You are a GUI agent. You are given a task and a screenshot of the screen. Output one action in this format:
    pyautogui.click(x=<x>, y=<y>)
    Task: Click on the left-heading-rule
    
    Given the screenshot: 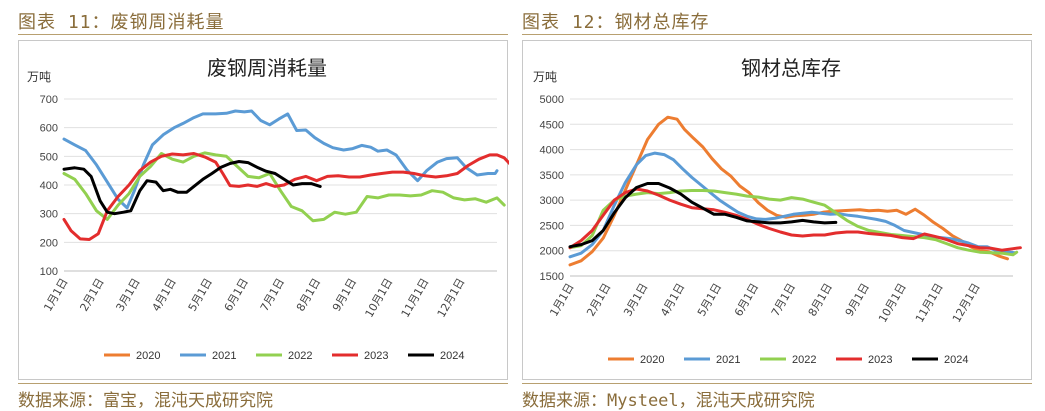 What is the action you would take?
    pyautogui.click(x=263, y=34)
    